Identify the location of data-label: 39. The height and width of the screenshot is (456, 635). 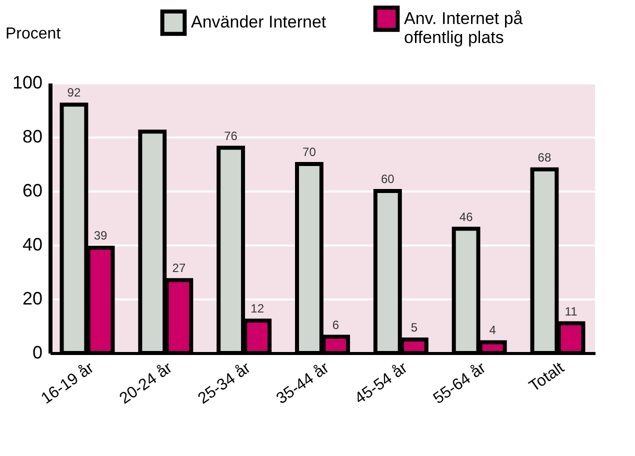
(101, 235).